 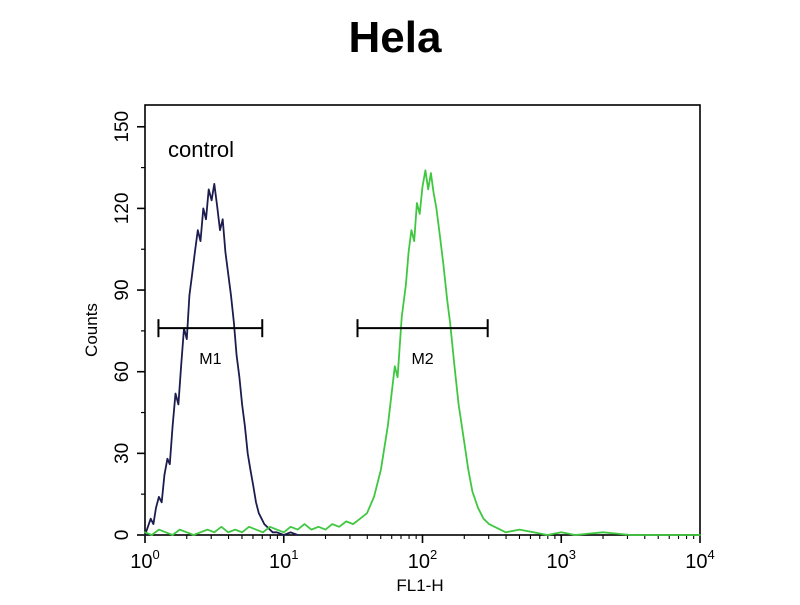 I want to click on x-tick-label: 10², so click(x=422, y=560).